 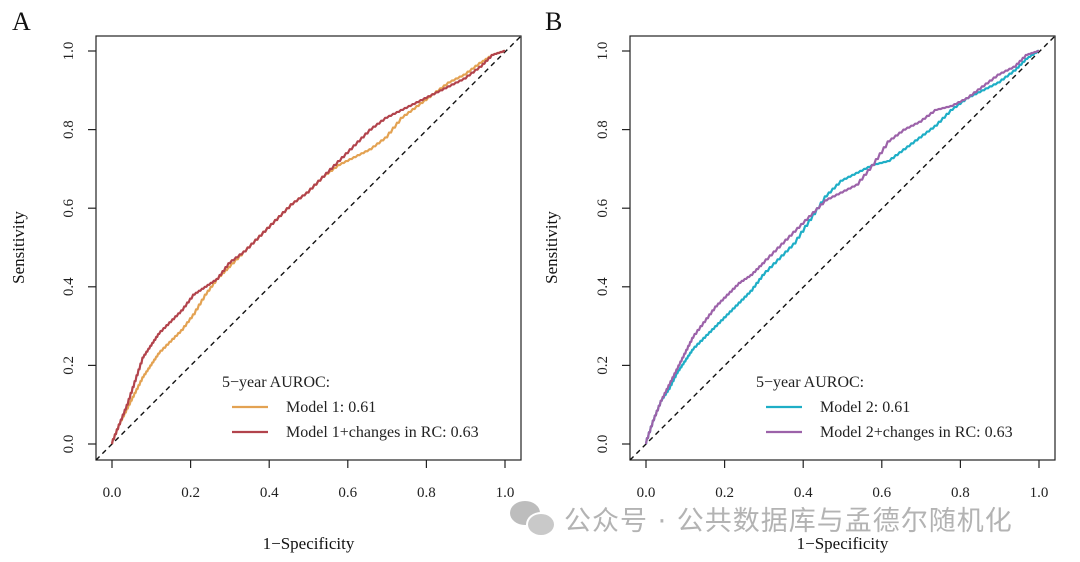 What do you see at coordinates (553, 21) in the screenshot?
I see `panel-label: B` at bounding box center [553, 21].